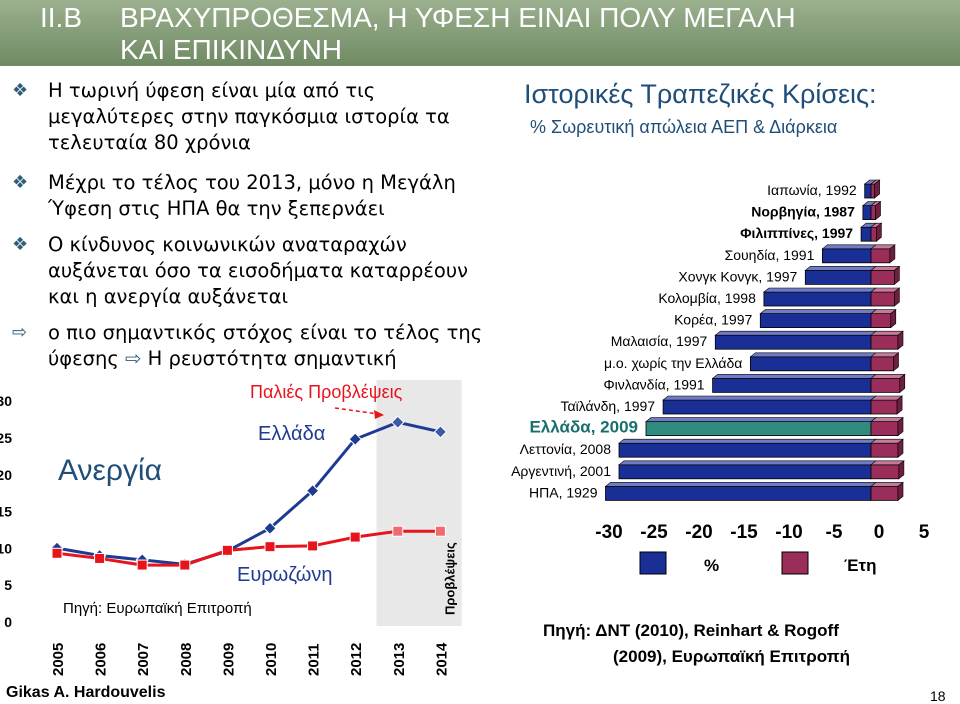 The width and height of the screenshot is (960, 704). I want to click on bar-category-label: Φιλιππίνες, 1997, so click(796, 233).